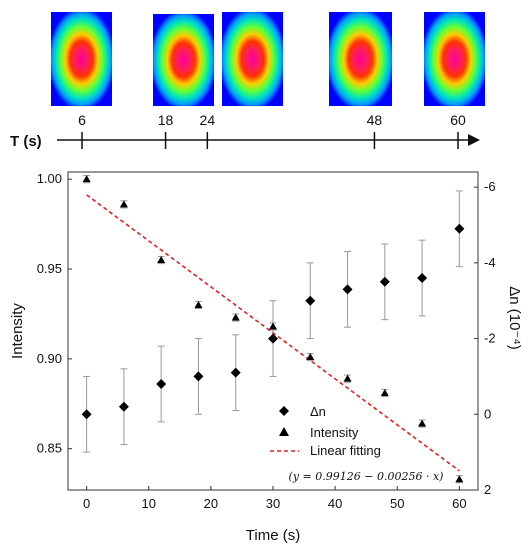  I want to click on timeline-title: T (s), so click(26, 141).